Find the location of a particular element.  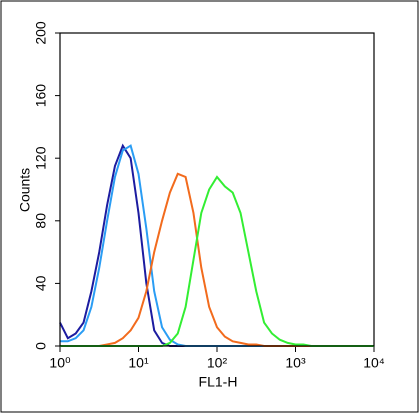

y-tick-label: 200 is located at coordinates (41, 33).